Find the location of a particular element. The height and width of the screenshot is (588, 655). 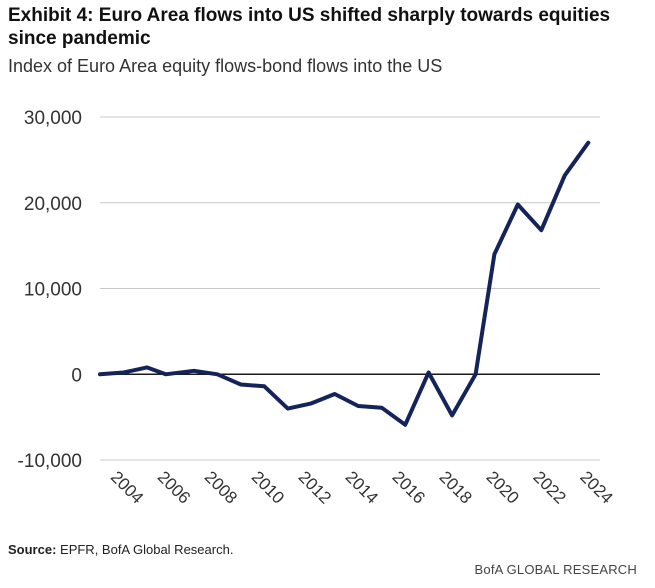

x-tick-label: 2008 is located at coordinates (221, 487).